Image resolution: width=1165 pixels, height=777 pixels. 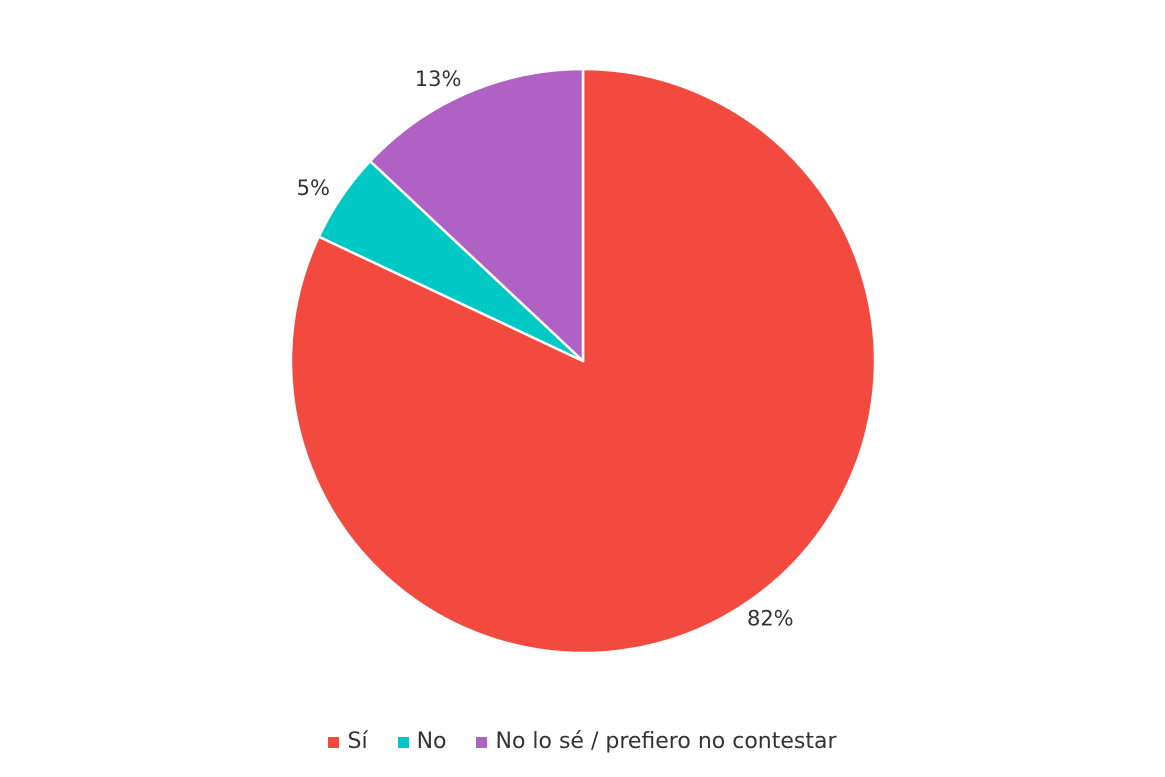 I want to click on legend-swatch-si, so click(x=334, y=742).